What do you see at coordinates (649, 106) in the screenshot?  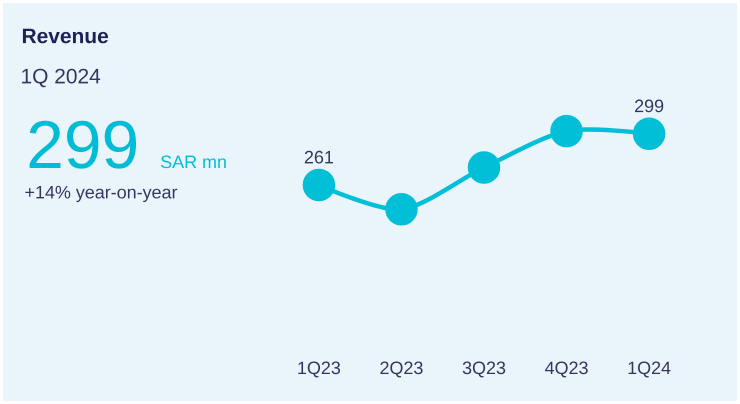 I see `data-label: 299` at bounding box center [649, 106].